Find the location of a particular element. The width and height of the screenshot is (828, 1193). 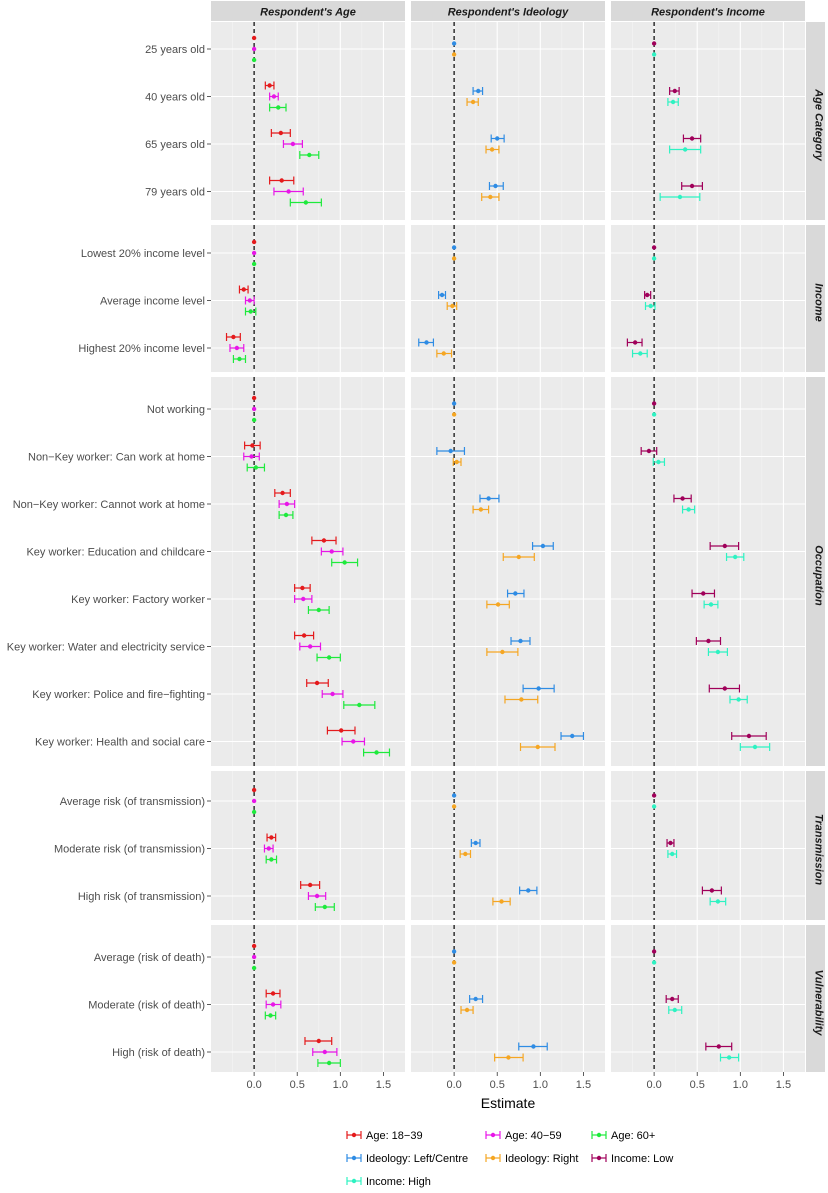

legend-item-income-high: Income: High is located at coordinates (388, 1182).